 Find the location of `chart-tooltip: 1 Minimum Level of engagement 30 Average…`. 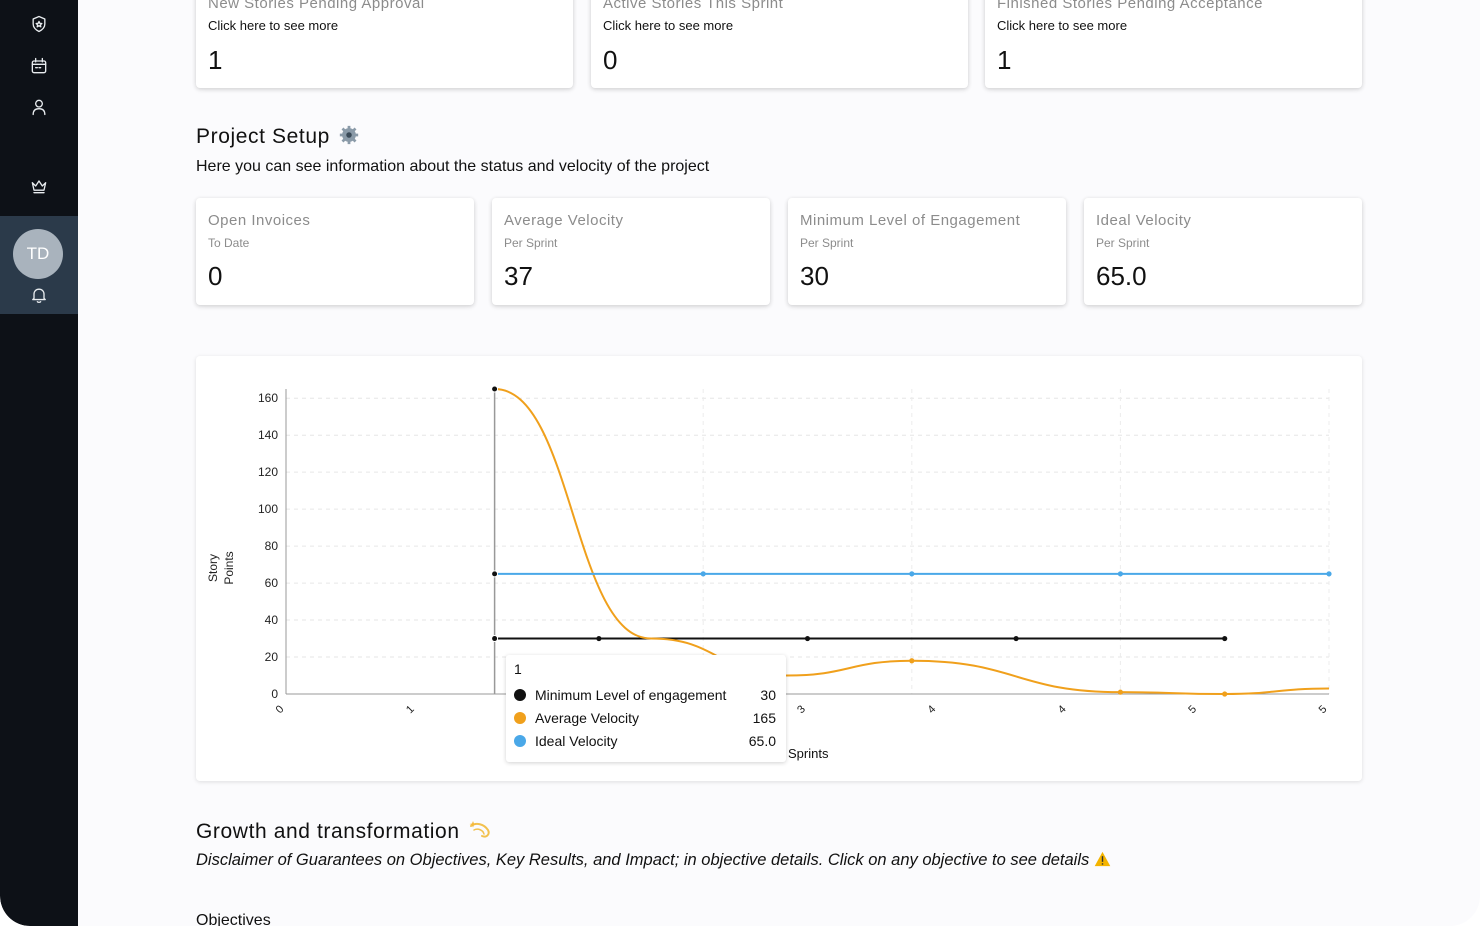

chart-tooltip: 1 Minimum Level of engagement 30 Average… is located at coordinates (646, 708).